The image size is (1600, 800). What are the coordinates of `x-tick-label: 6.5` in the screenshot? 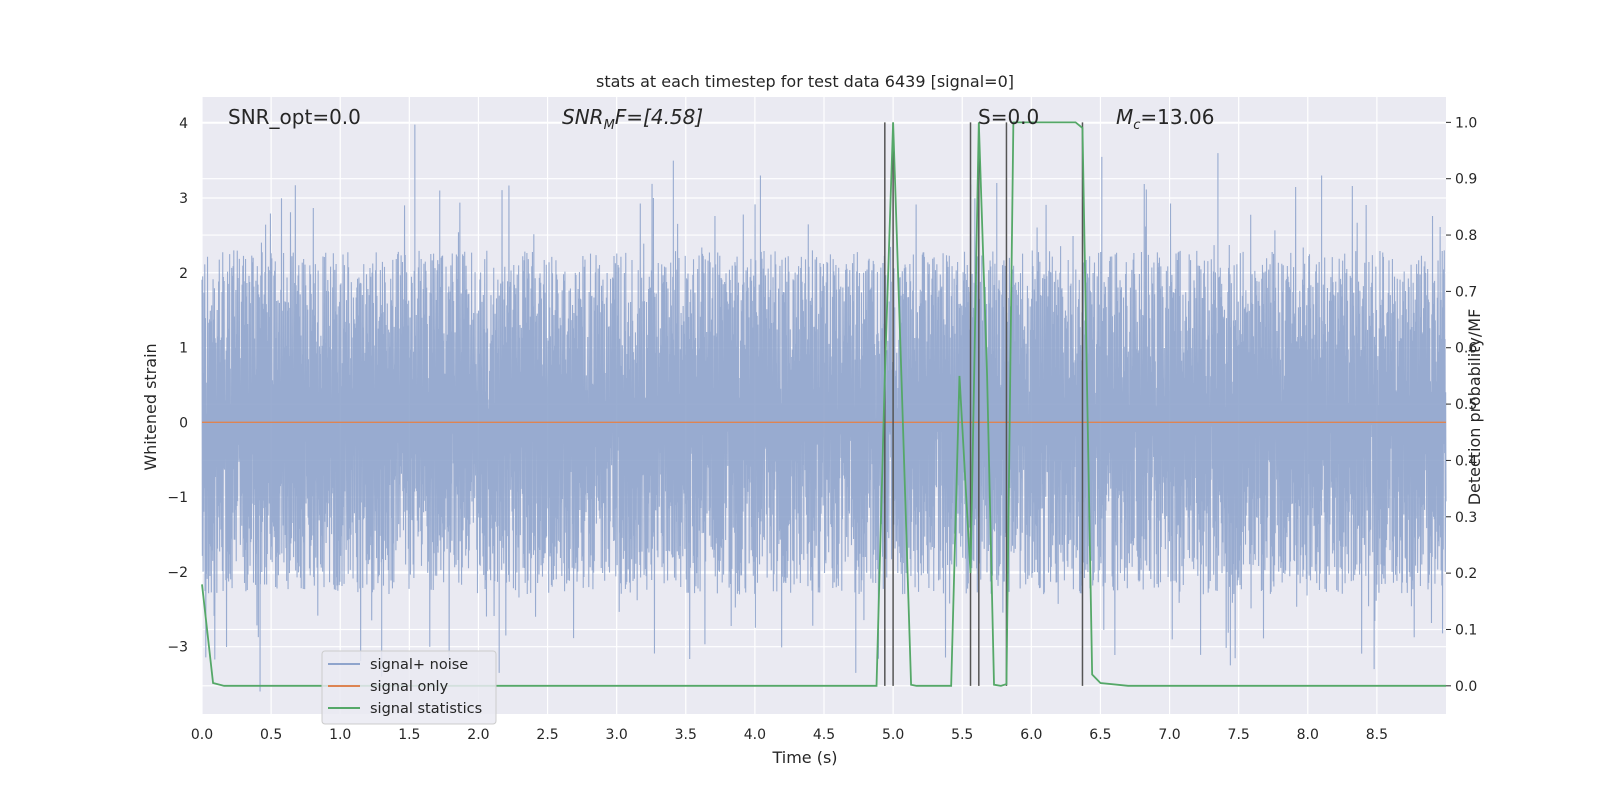 It's located at (1100, 735).